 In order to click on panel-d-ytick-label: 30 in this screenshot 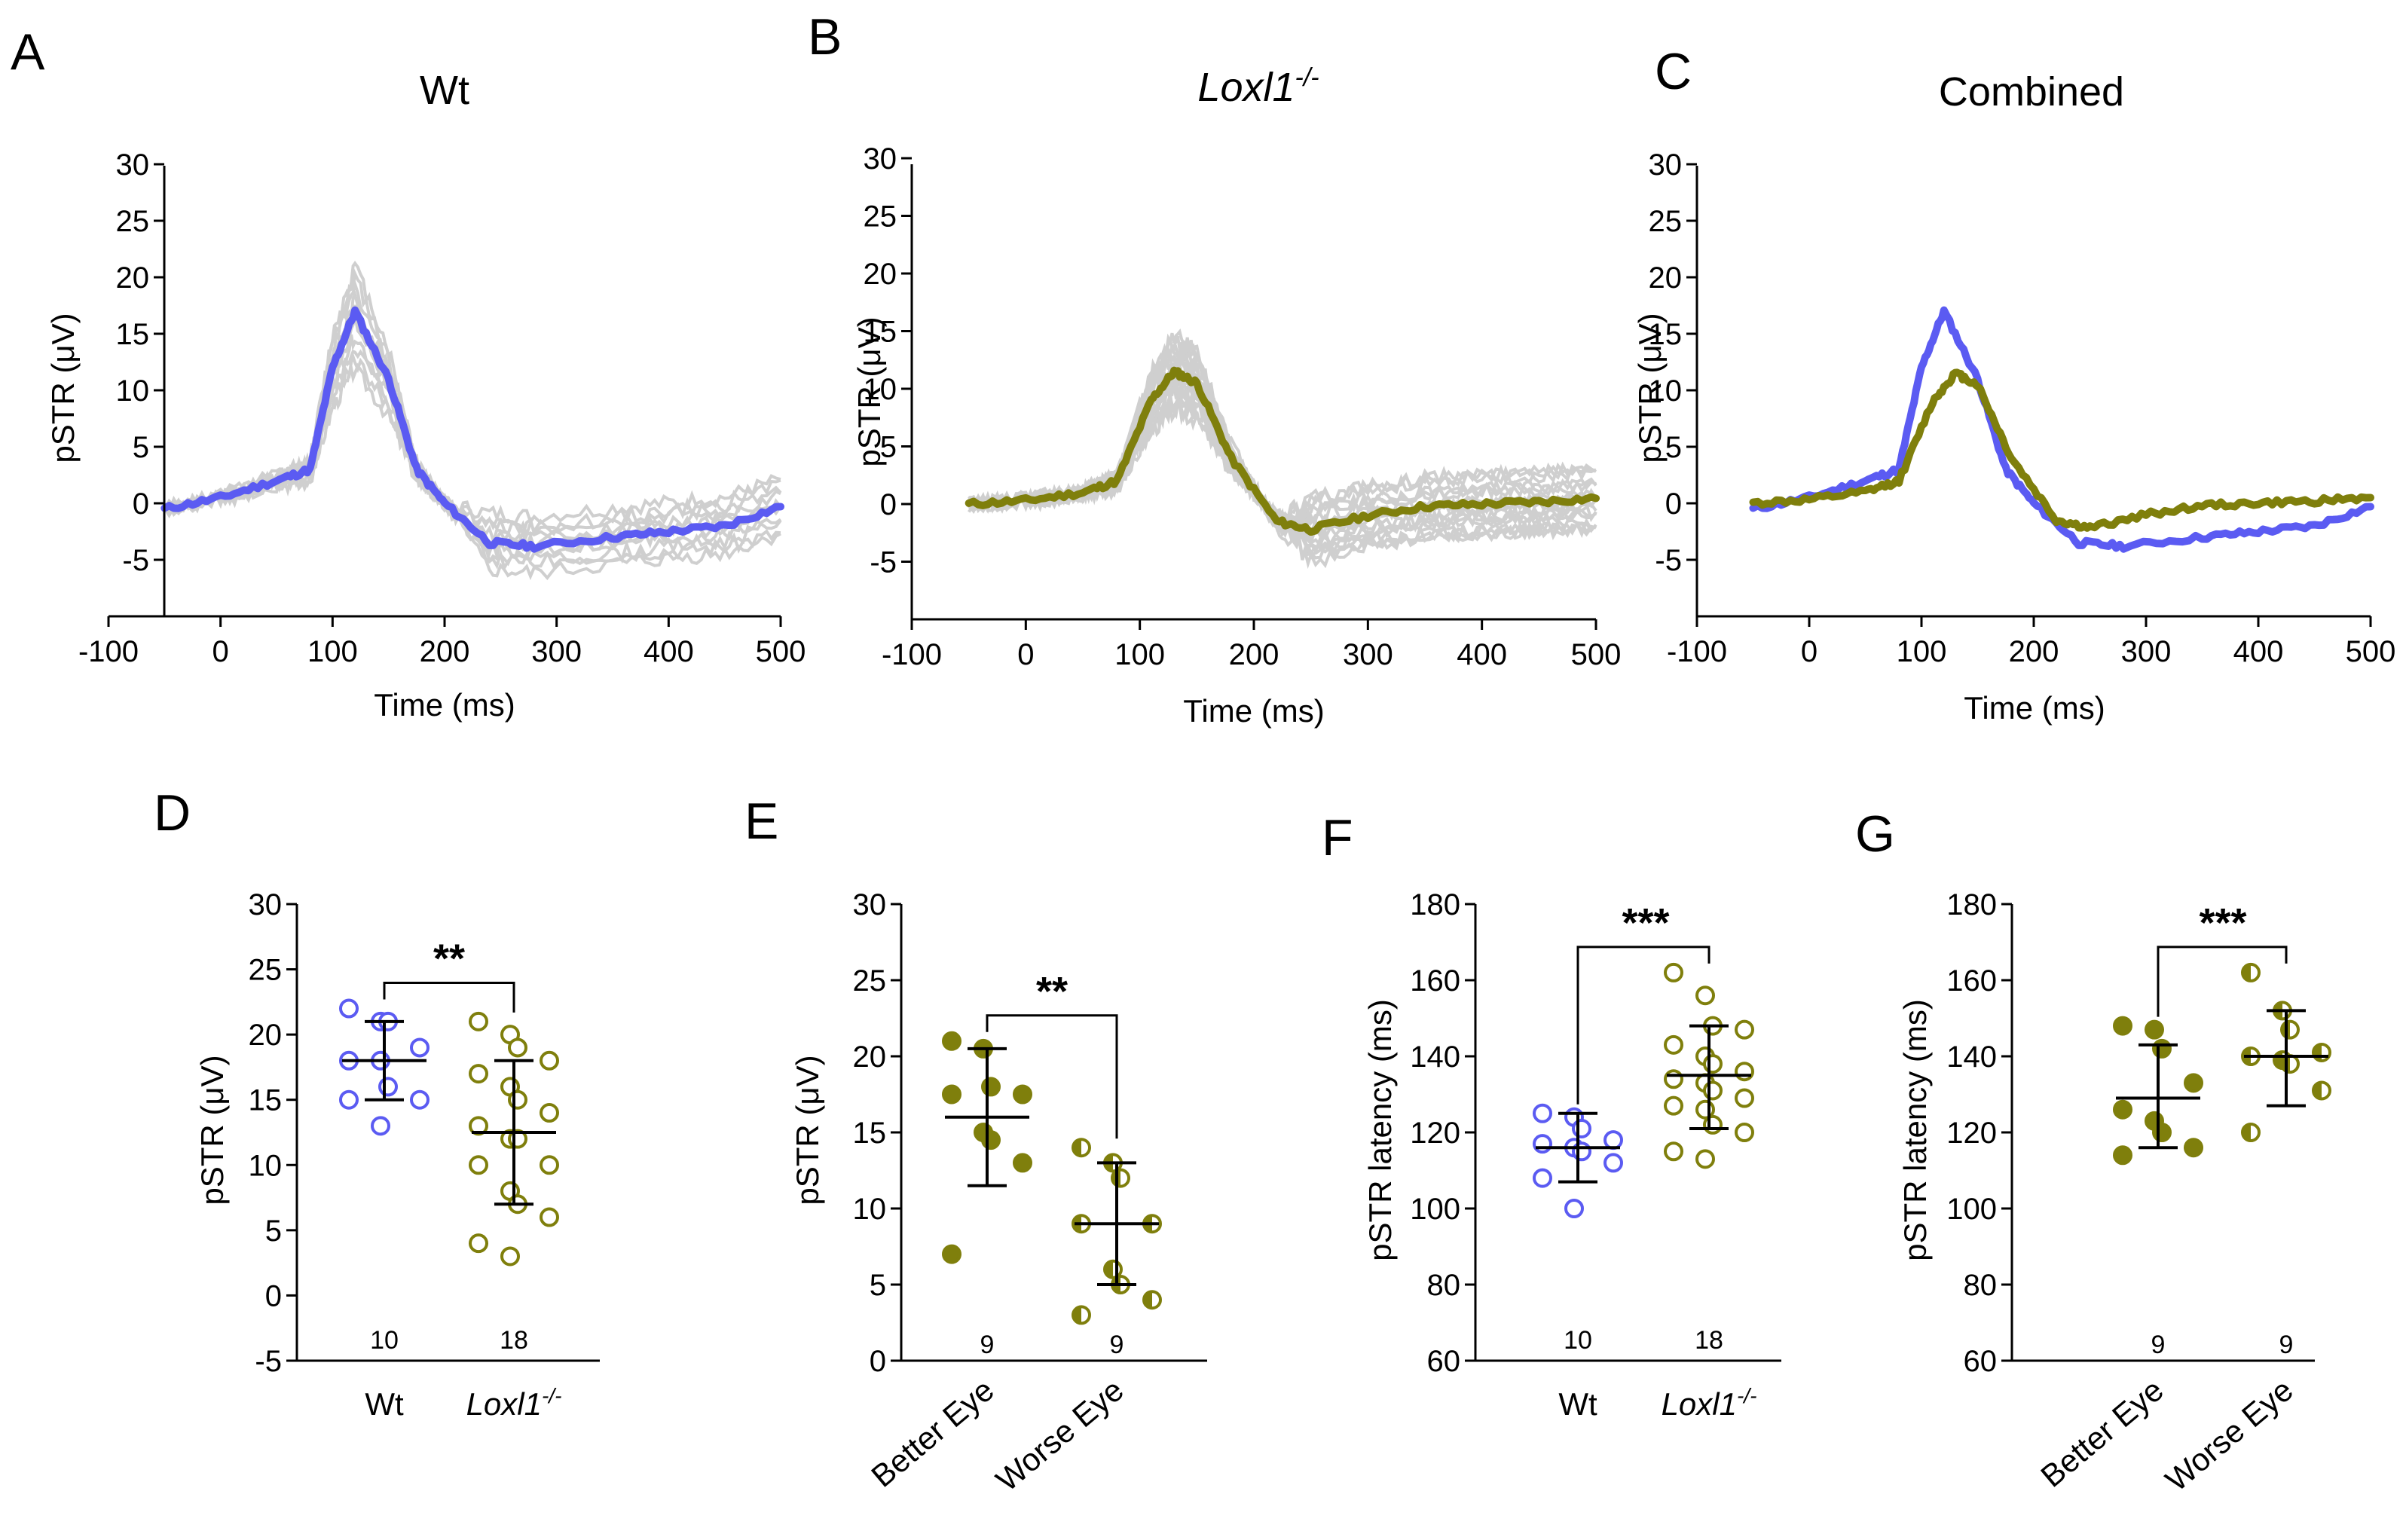, I will do `click(266, 905)`.